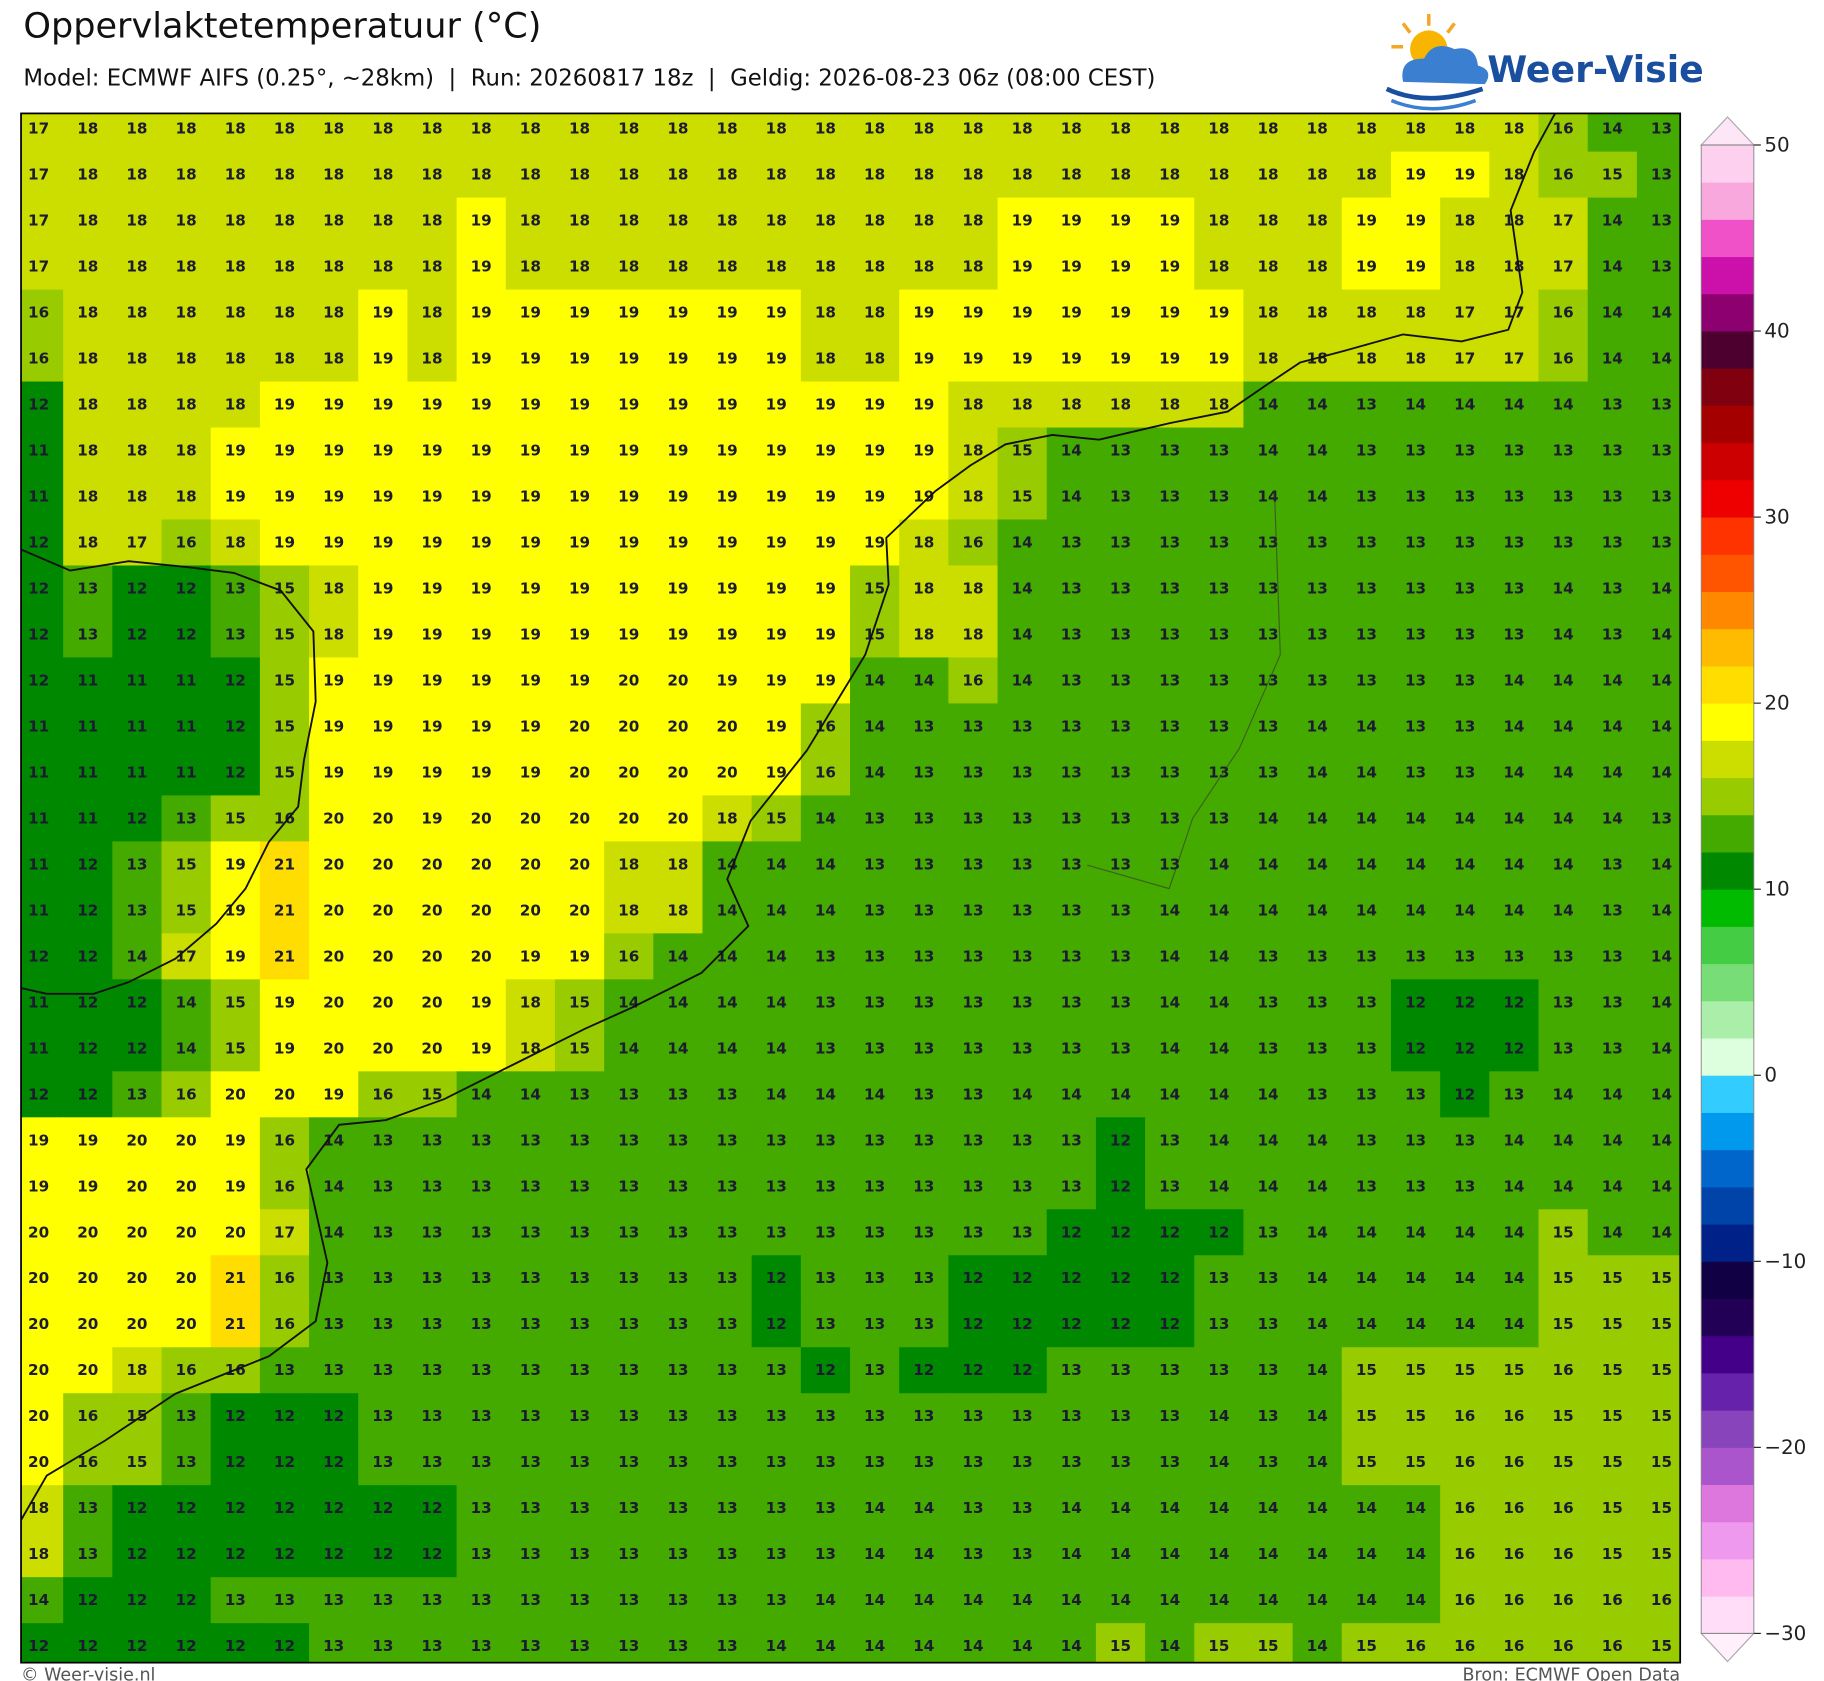 The image size is (1824, 1681). I want to click on colorbar-band, so click(1727, 201).